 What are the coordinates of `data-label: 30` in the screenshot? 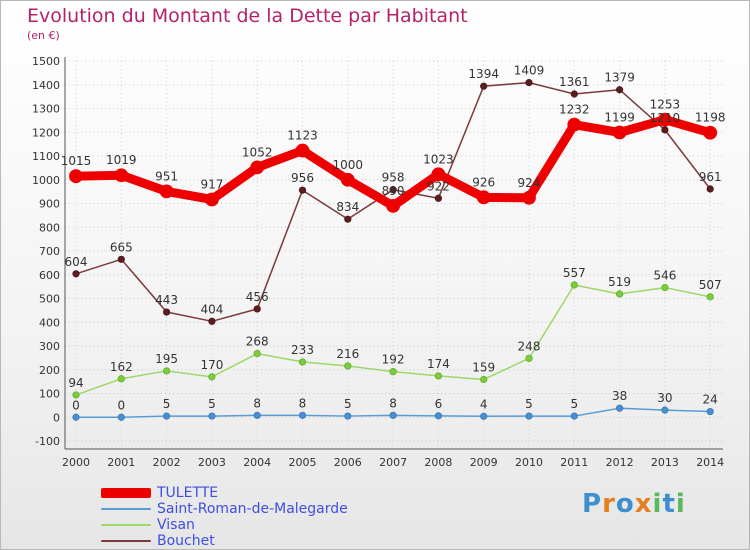 It's located at (664, 398).